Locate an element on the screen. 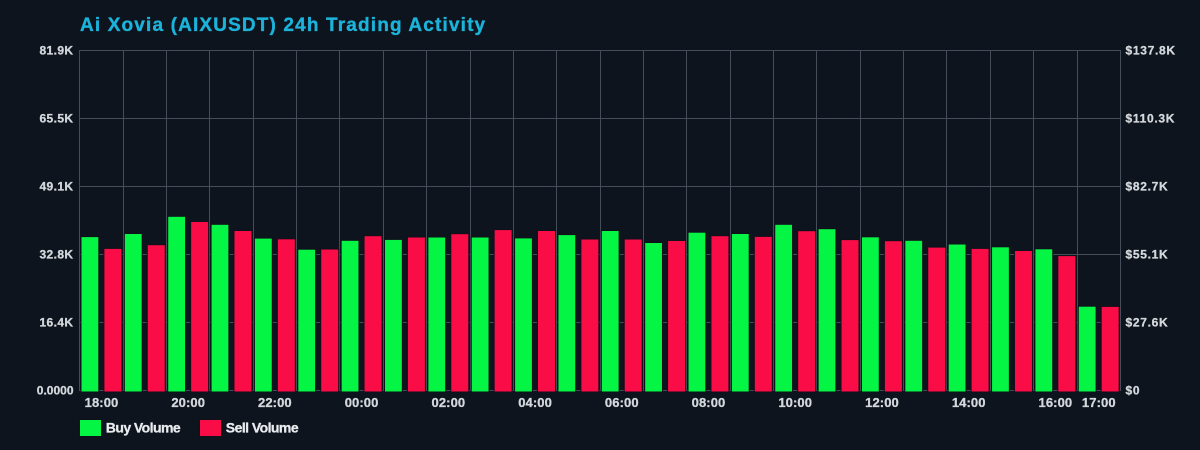 The height and width of the screenshot is (450, 1200). svg-text: 18:00 is located at coordinates (102, 402).